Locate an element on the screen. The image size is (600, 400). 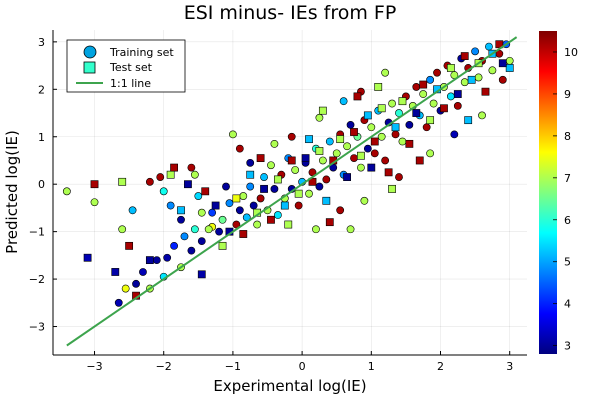
y-tick-label: −3 is located at coordinates (37, 327).